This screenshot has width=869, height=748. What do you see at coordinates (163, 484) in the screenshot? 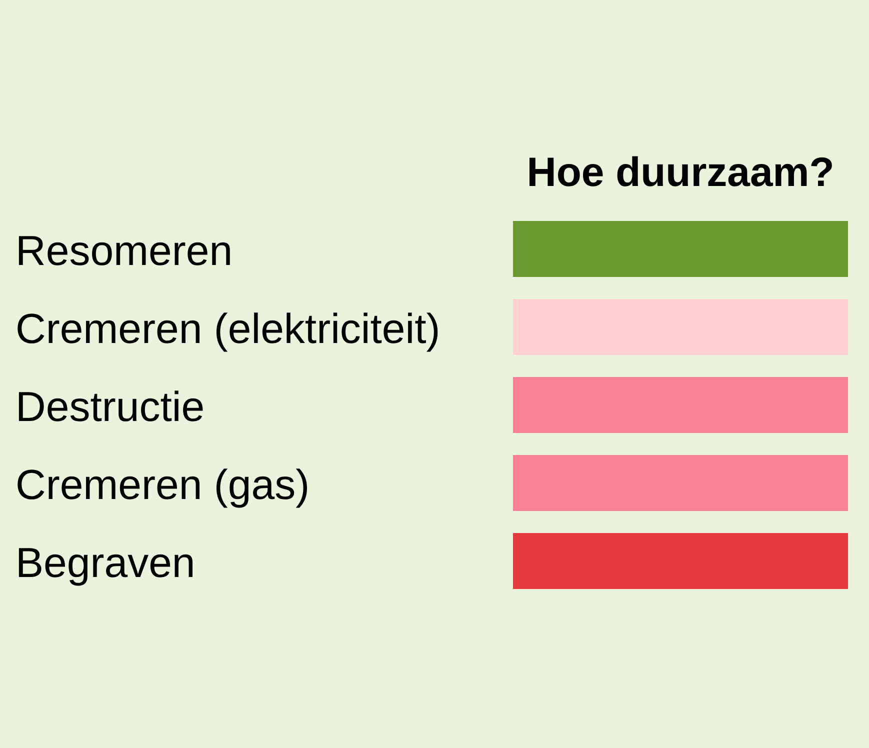
I see `y-tick-label: Cremeren (gas)` at bounding box center [163, 484].